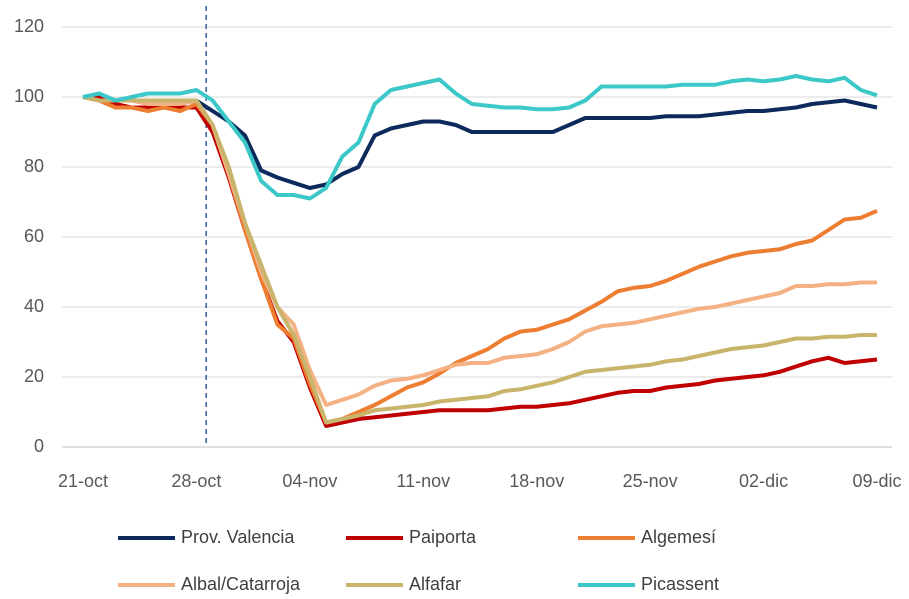 Image resolution: width=909 pixels, height=599 pixels. I want to click on x-tick-label: 11-nov, so click(423, 481).